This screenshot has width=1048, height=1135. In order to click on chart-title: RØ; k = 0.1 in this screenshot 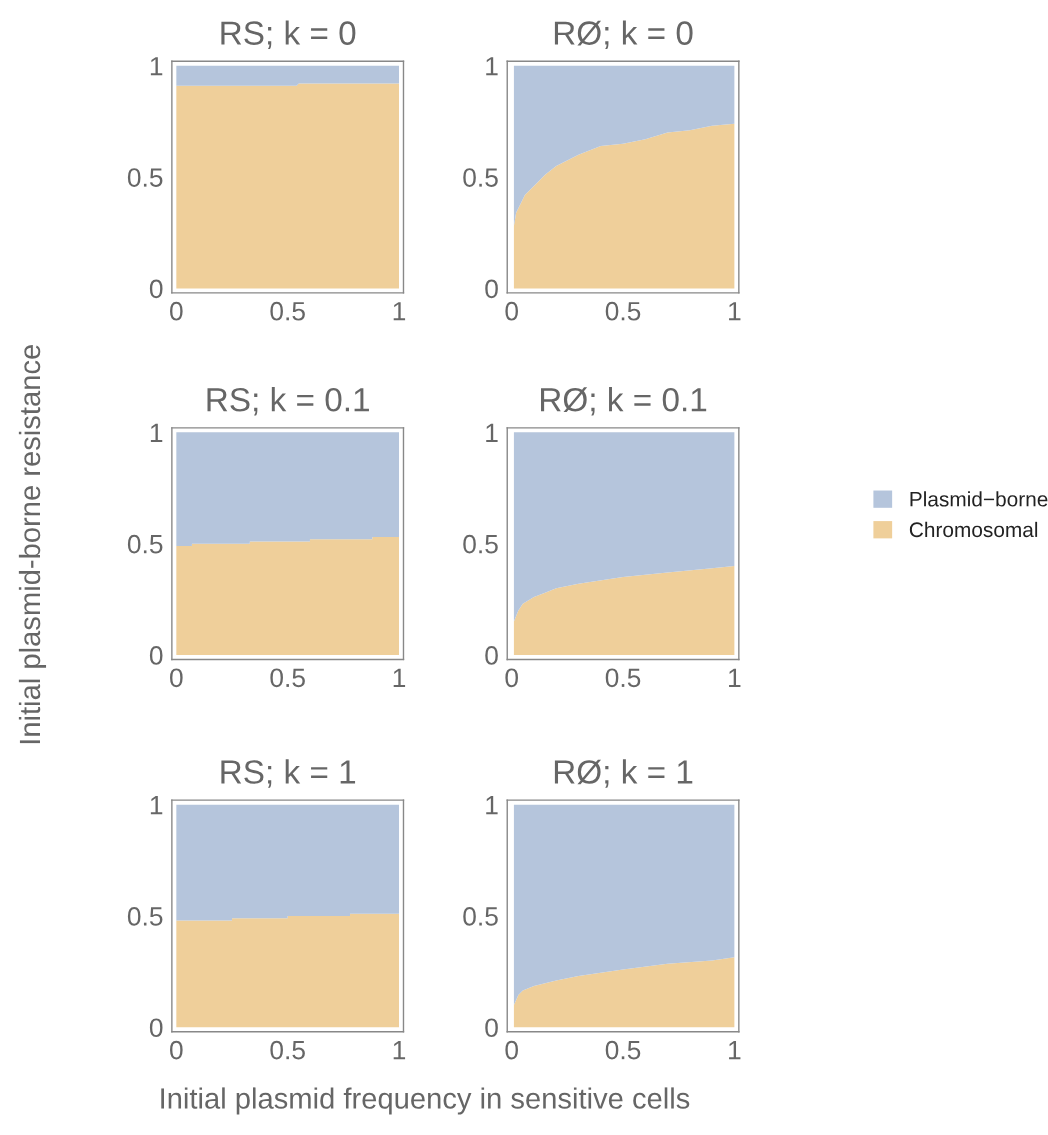, I will do `click(624, 401)`.